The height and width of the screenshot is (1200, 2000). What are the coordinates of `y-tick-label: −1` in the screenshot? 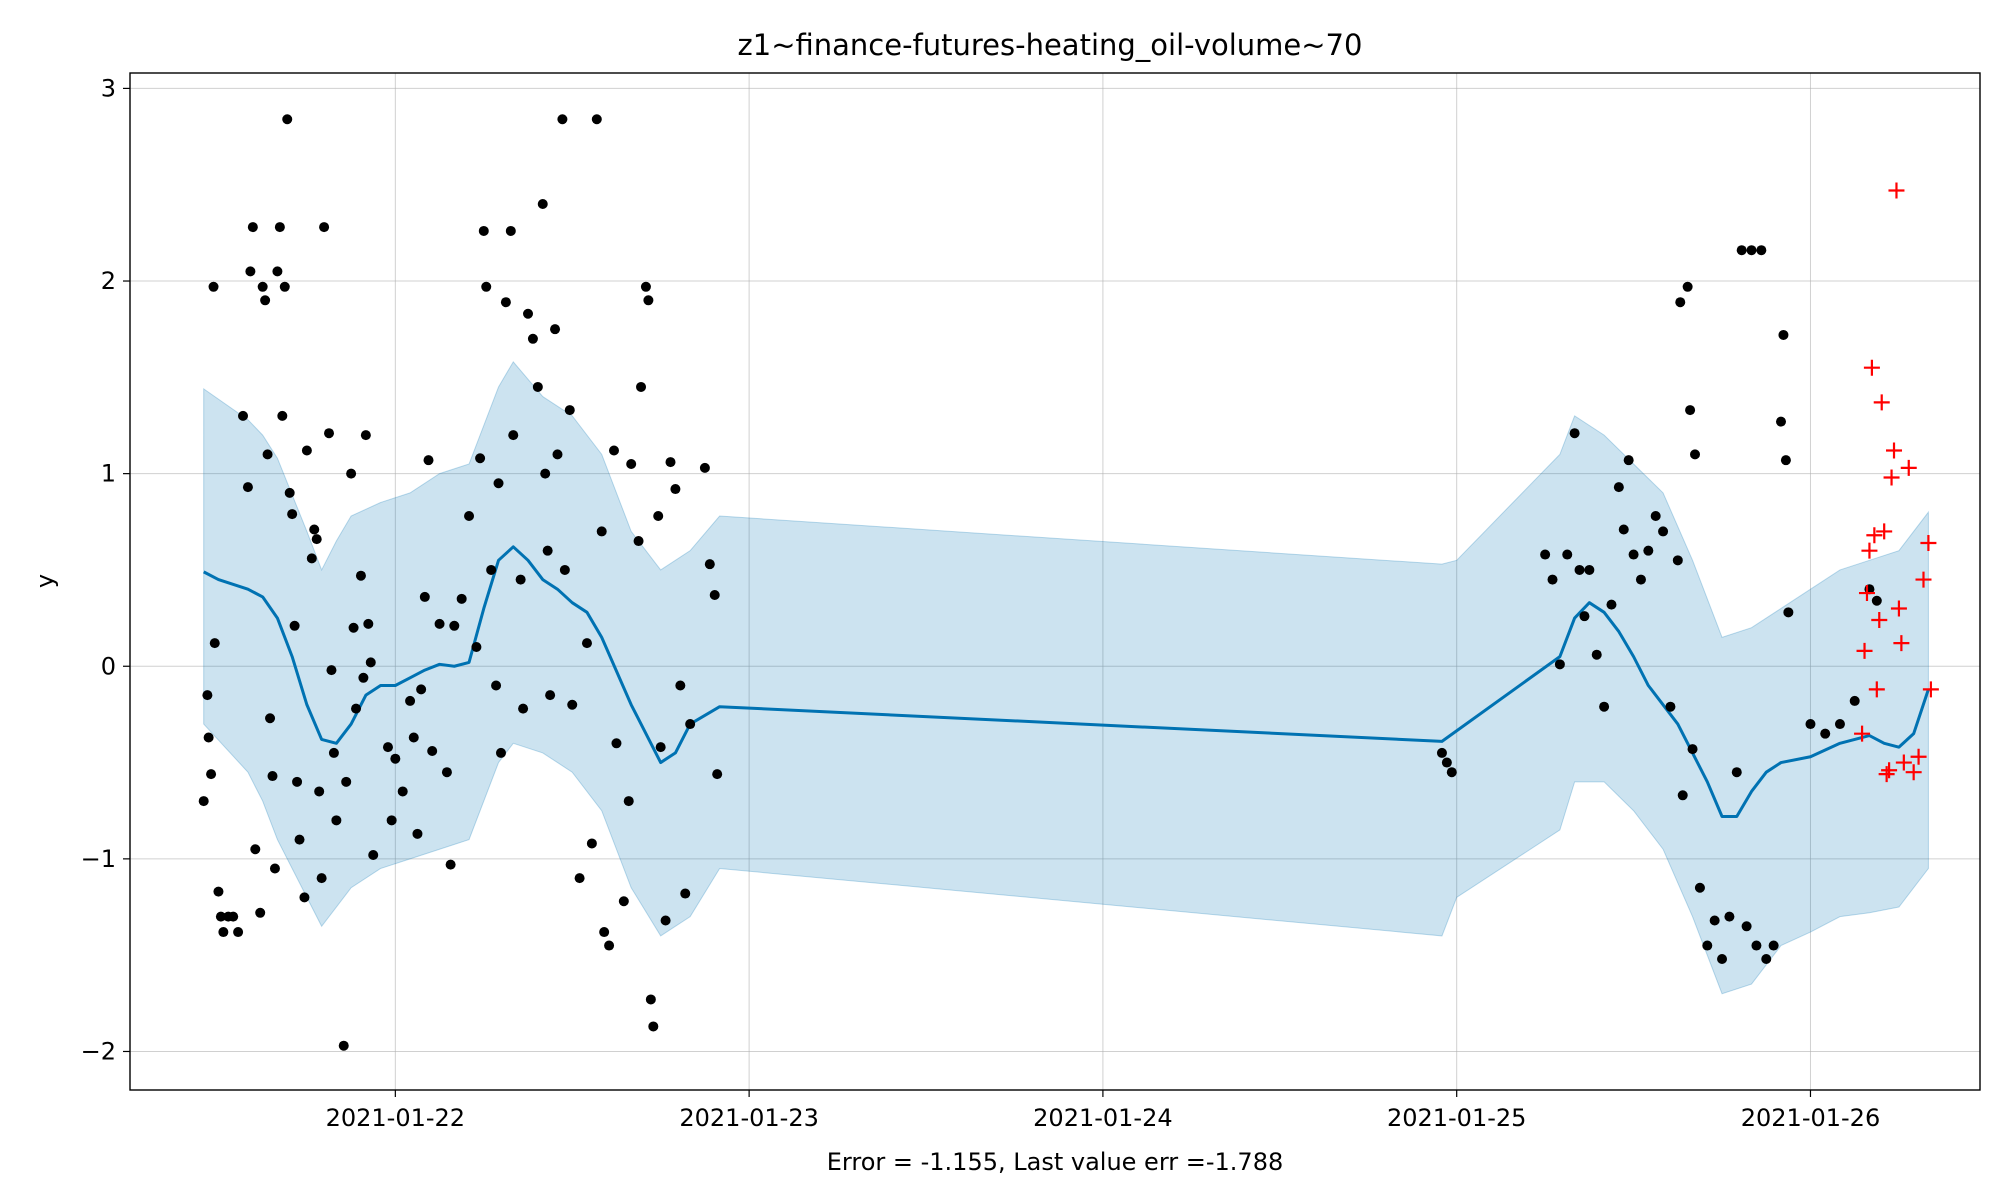 It's located at (98, 859).